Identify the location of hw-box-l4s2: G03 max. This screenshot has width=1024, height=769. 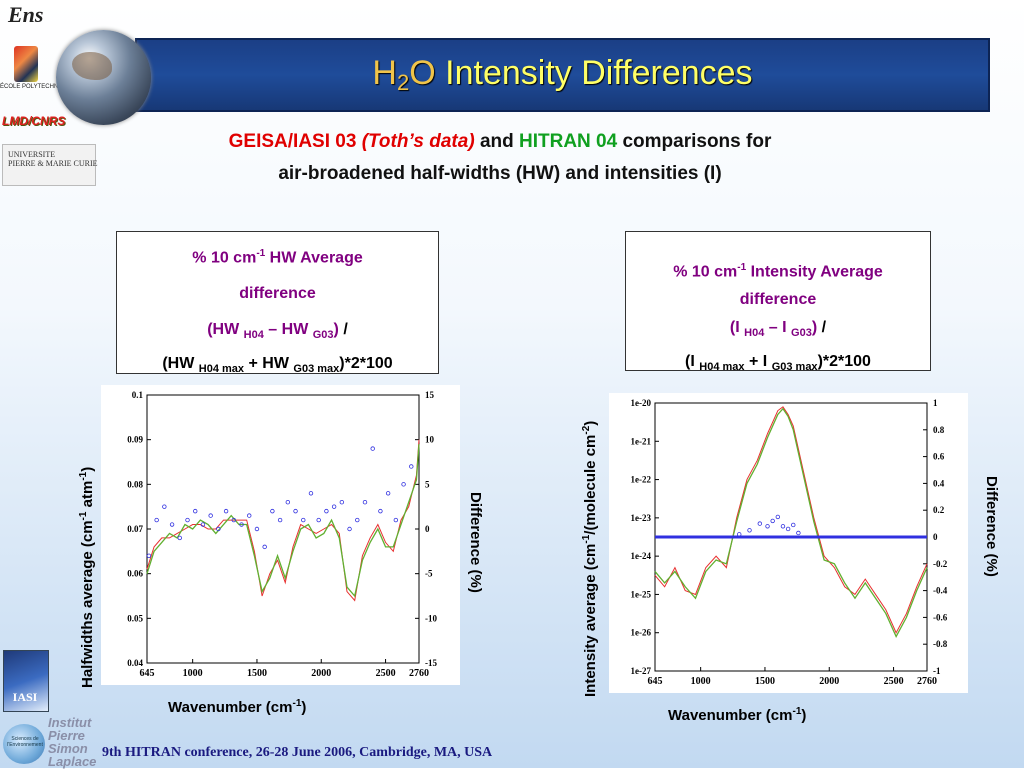
(316, 368).